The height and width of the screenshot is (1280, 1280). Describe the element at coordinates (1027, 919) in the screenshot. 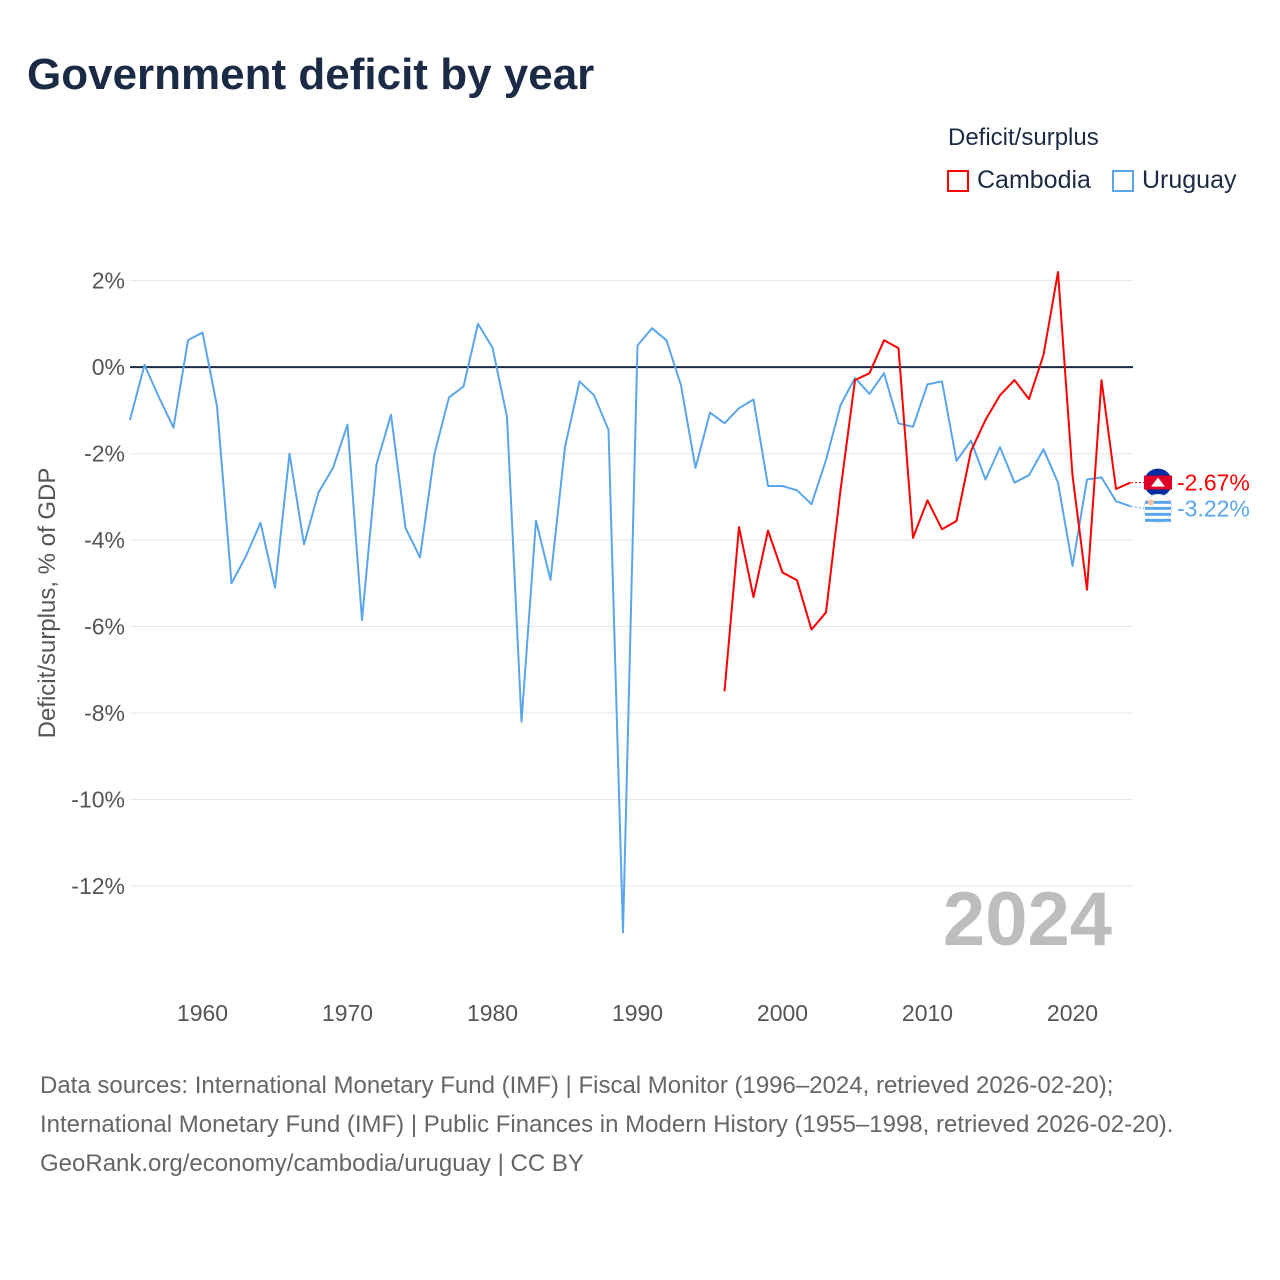

I see `year-watermark: 2024` at that location.